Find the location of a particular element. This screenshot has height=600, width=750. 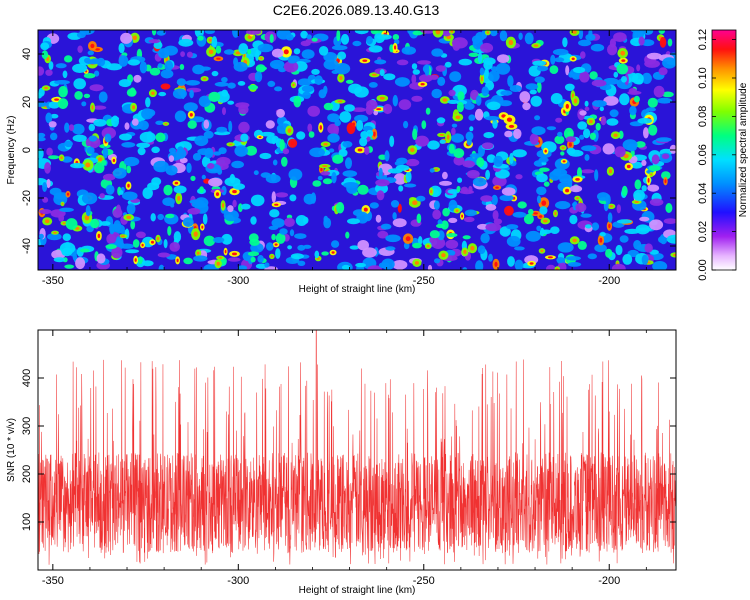

y-tick-label: 100 is located at coordinates (27, 522).